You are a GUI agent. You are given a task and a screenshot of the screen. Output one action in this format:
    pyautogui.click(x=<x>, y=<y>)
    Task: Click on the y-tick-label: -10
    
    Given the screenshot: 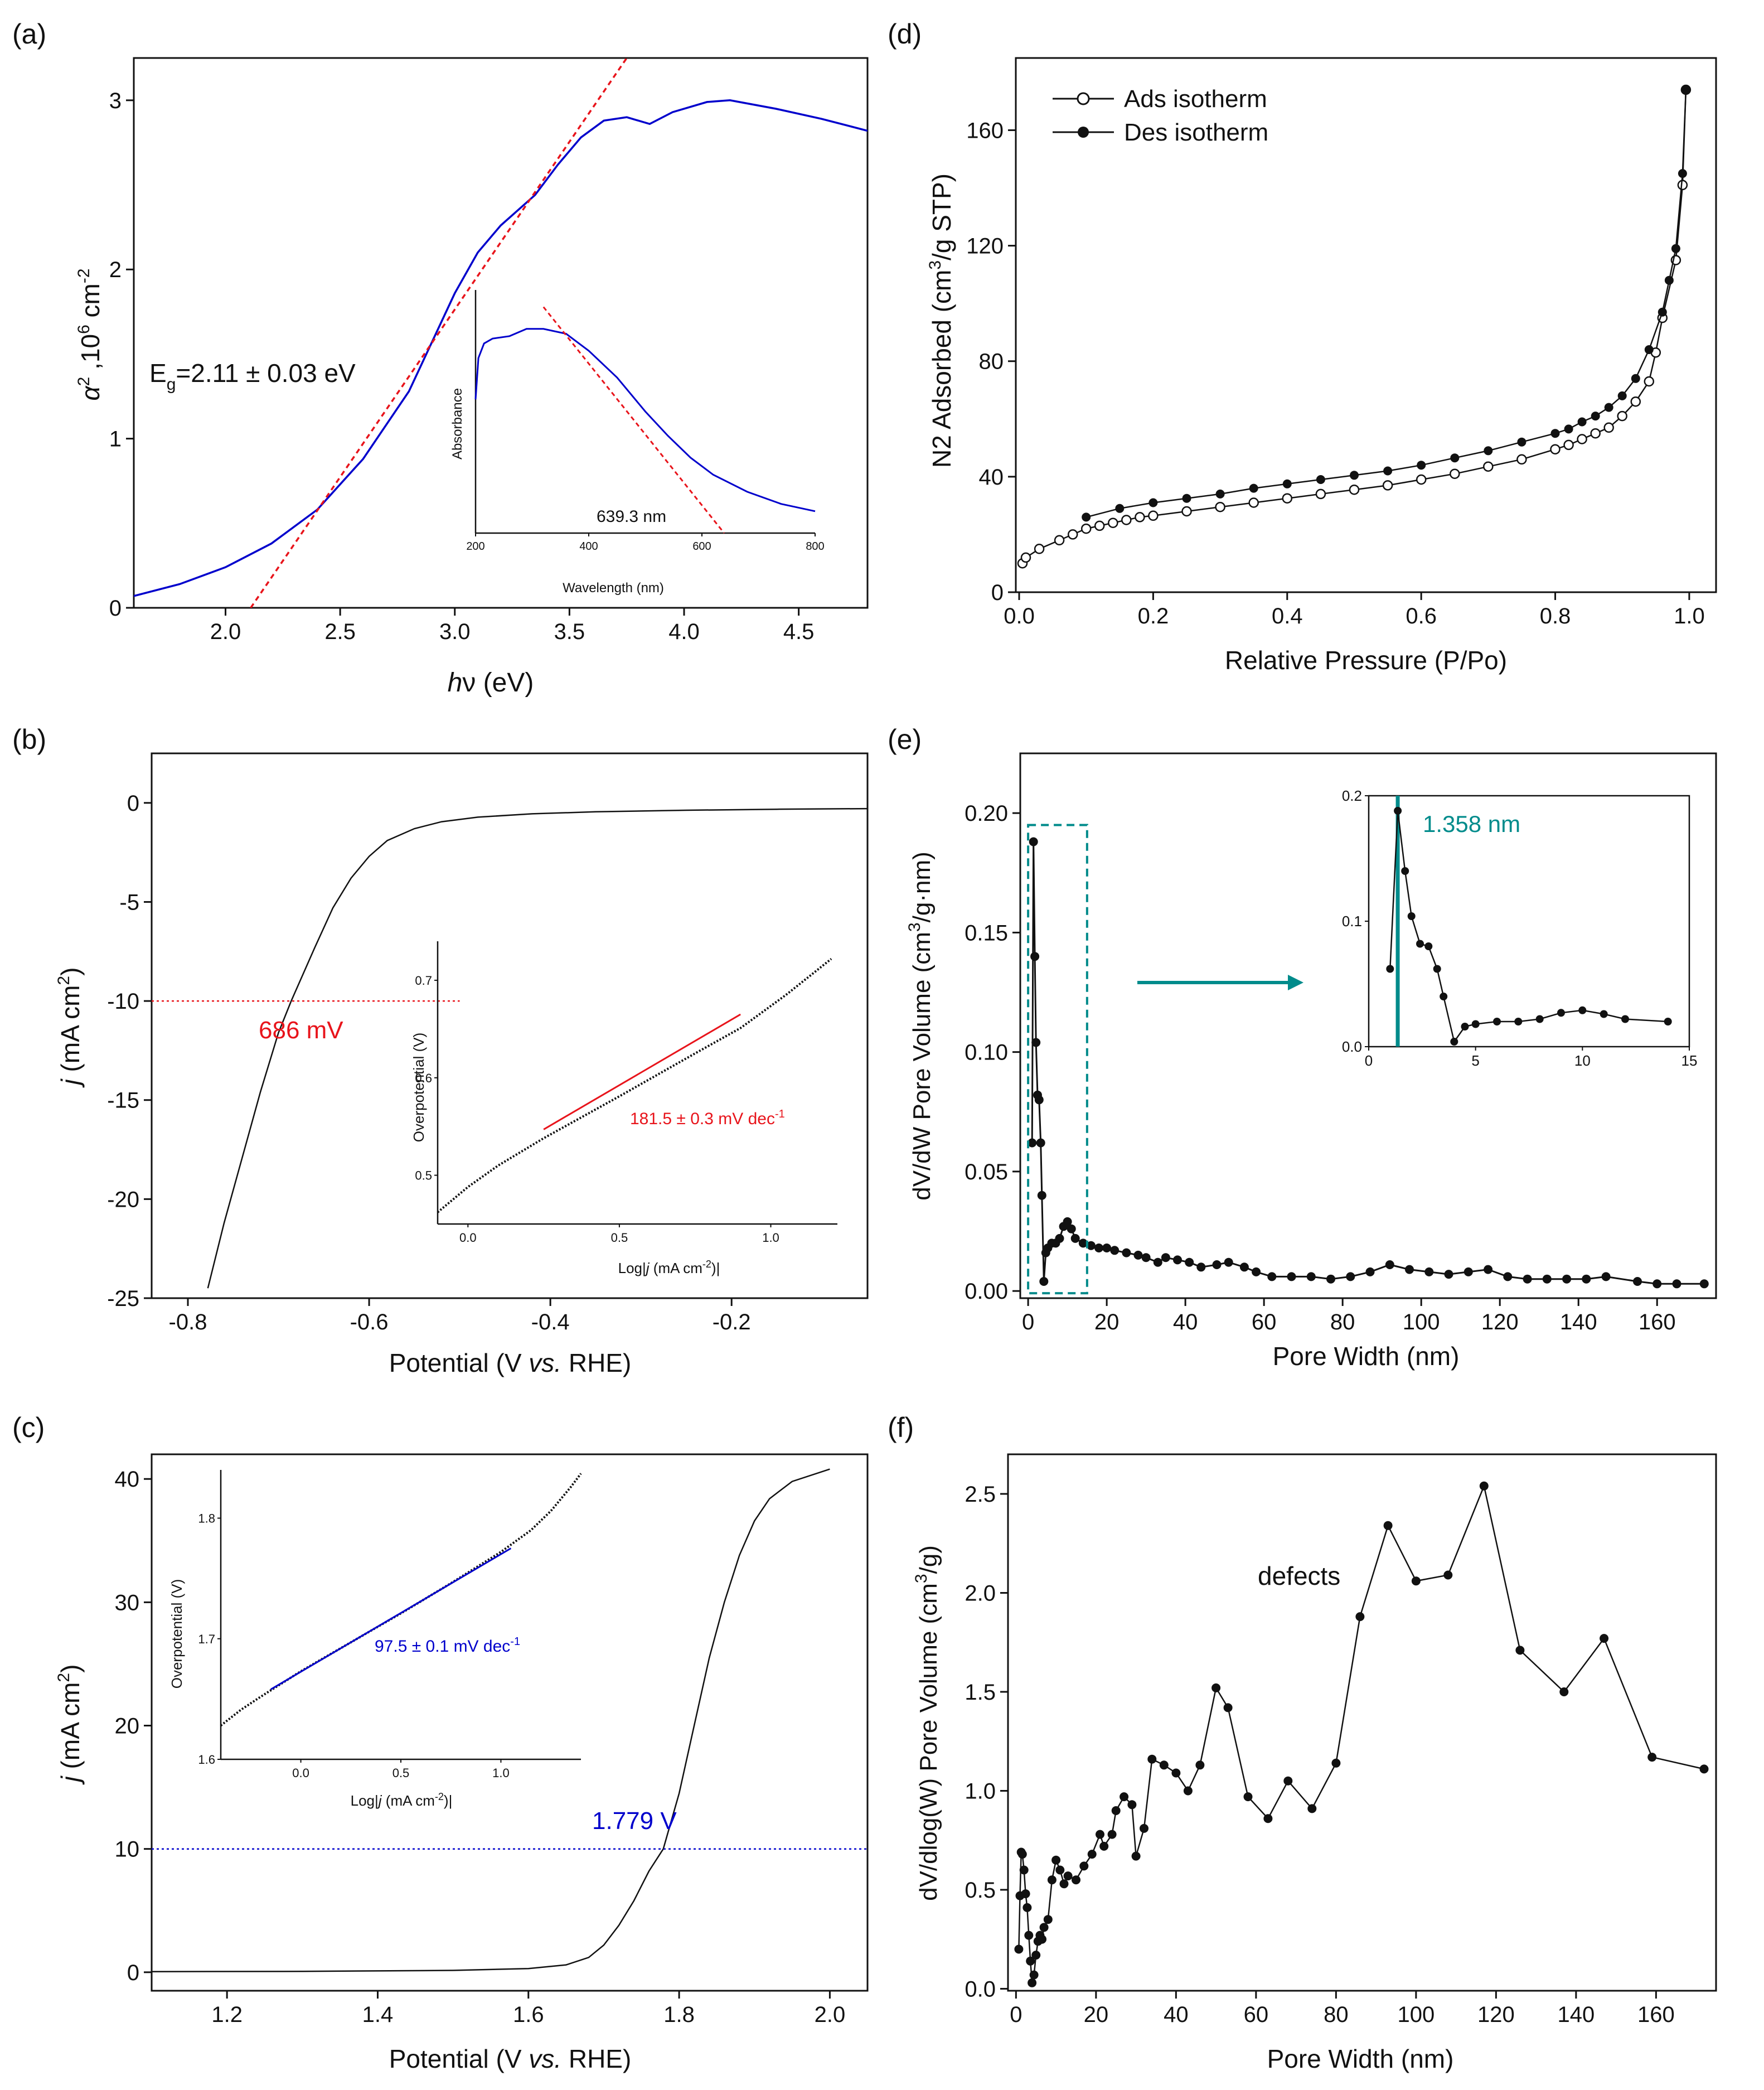 What is the action you would take?
    pyautogui.click(x=123, y=1001)
    